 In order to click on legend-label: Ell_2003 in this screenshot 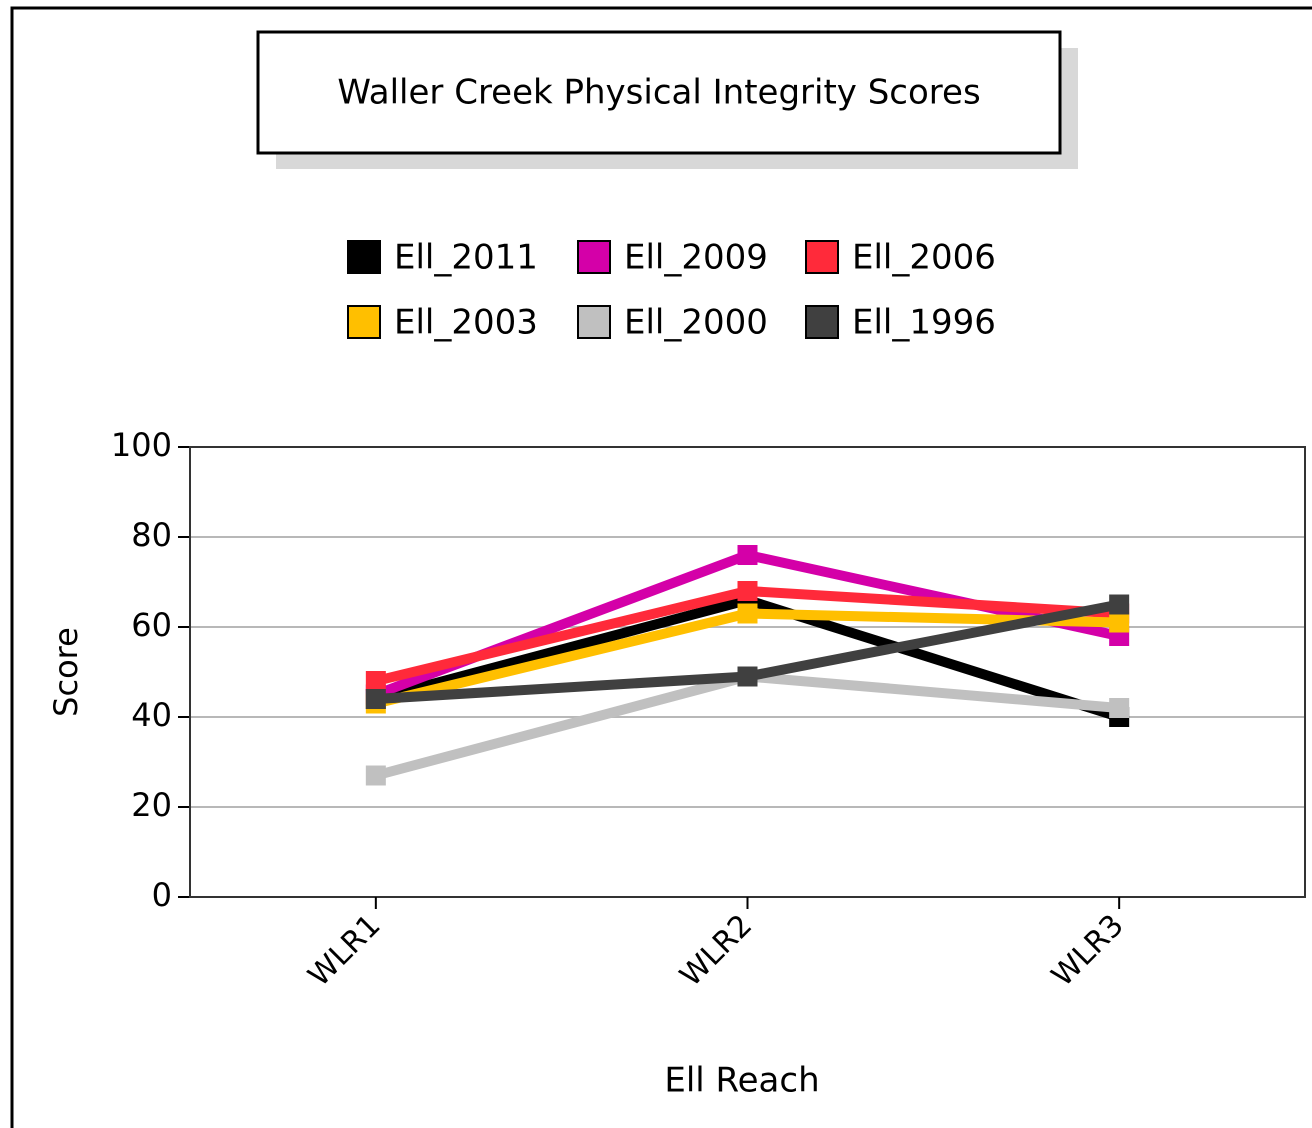, I will do `click(466, 323)`.